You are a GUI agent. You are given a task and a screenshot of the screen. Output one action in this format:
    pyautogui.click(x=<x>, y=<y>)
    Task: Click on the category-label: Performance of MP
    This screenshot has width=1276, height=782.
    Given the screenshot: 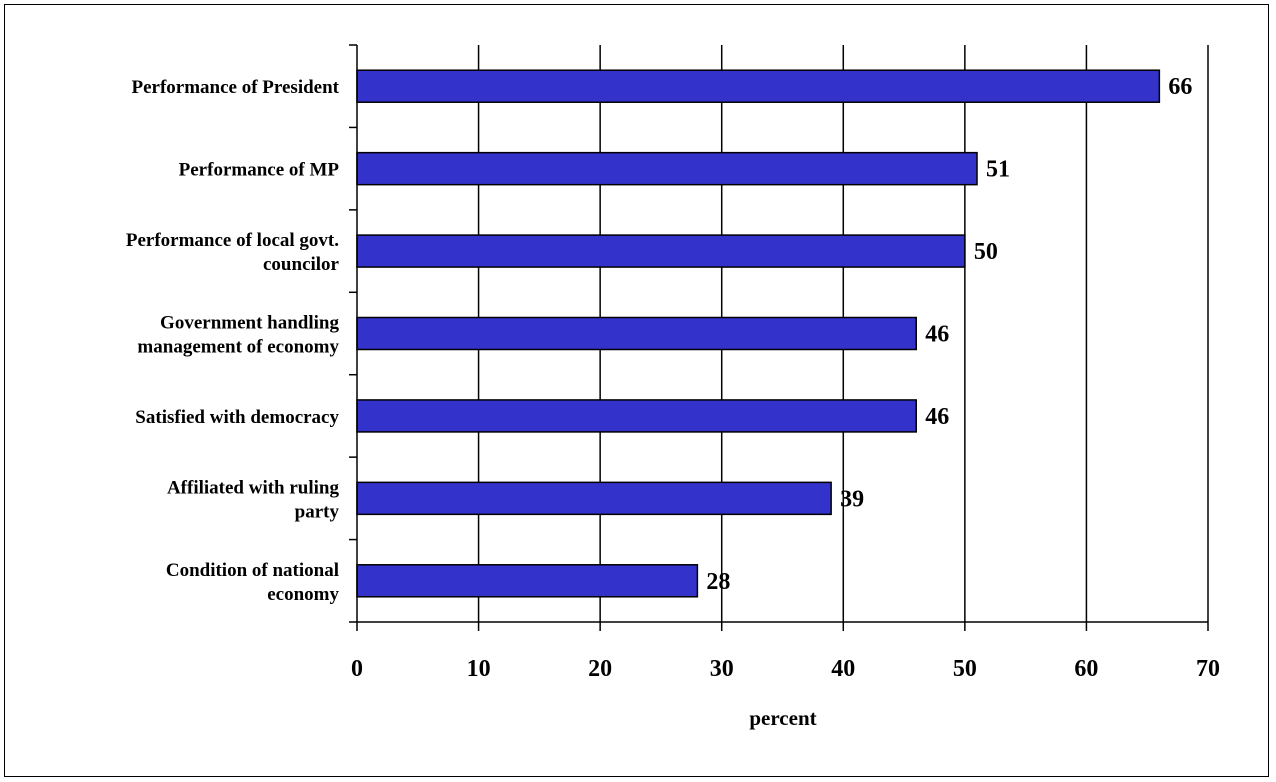 What is the action you would take?
    pyautogui.click(x=259, y=170)
    